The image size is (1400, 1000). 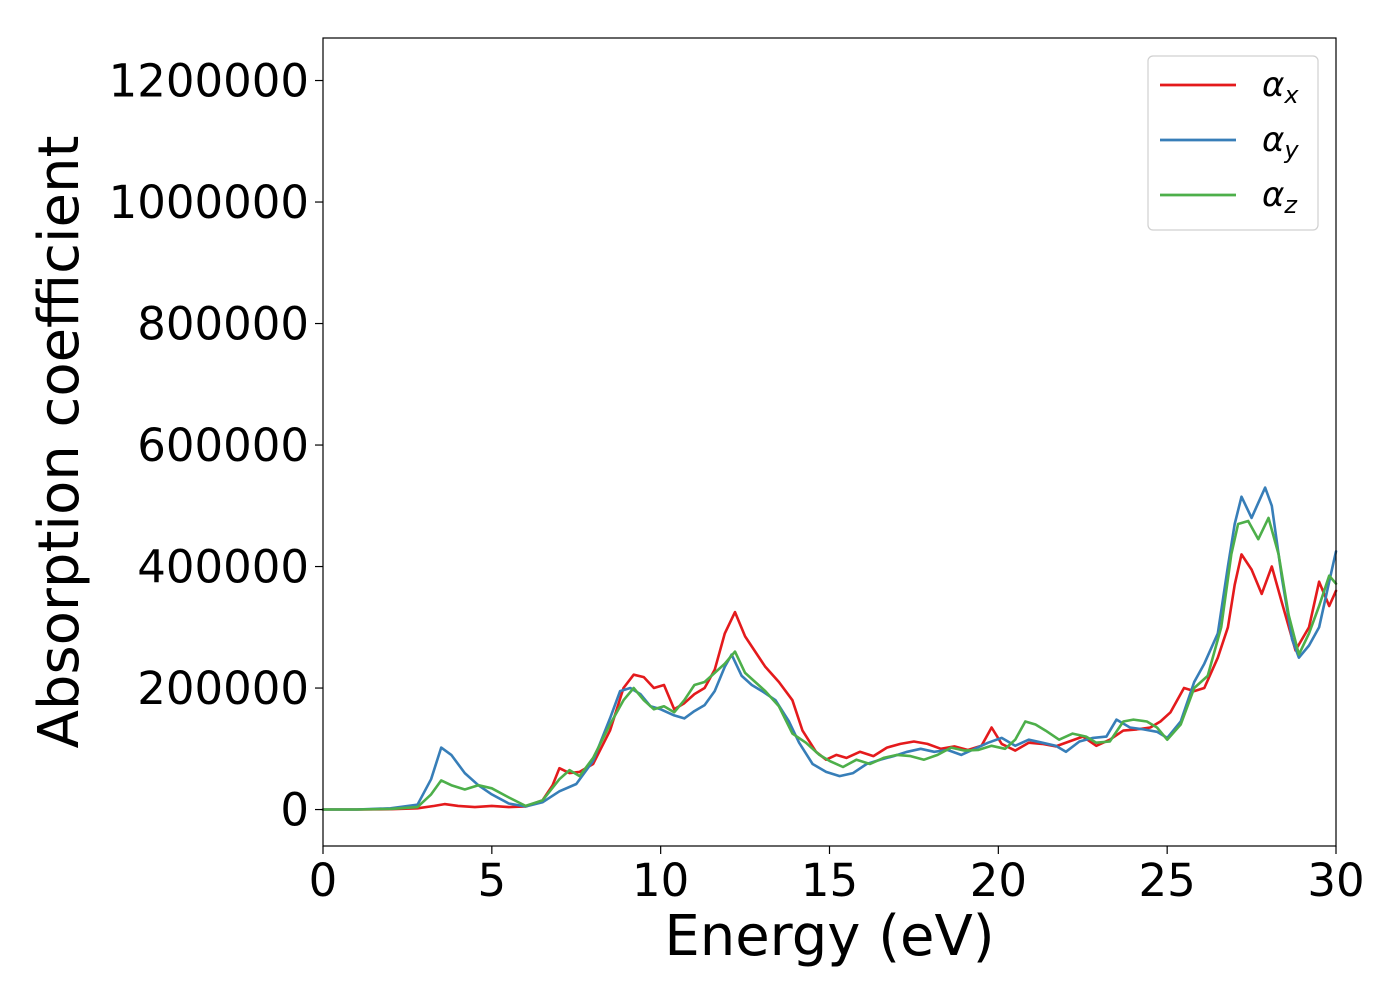 I want to click on legend-box, so click(x=1233, y=143).